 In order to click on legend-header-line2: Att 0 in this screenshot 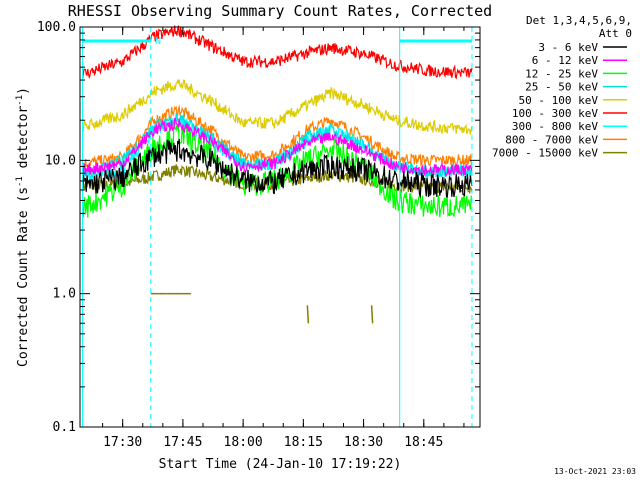, I will do `click(615, 33)`.